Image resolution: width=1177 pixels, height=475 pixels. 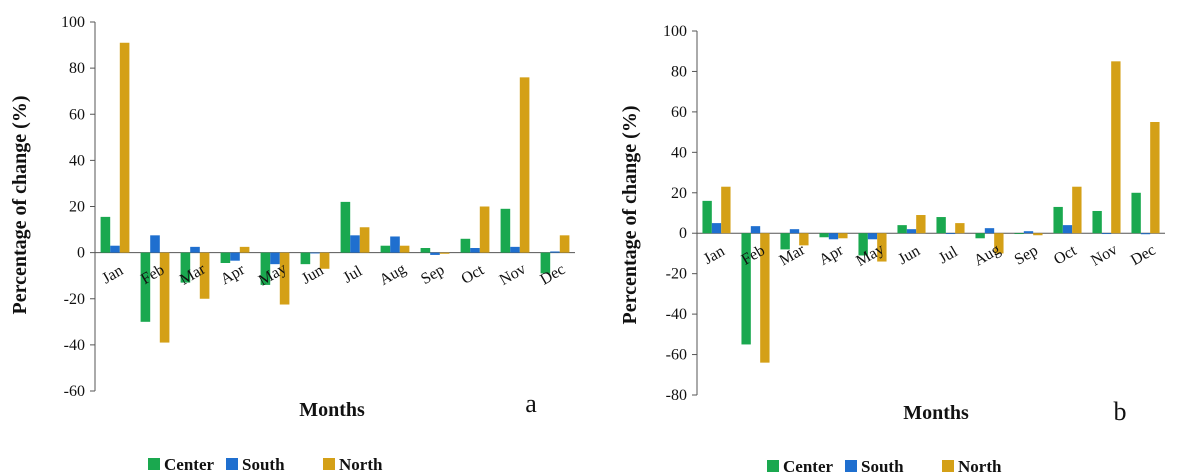 I want to click on legend-label-north: North, so click(x=980, y=466).